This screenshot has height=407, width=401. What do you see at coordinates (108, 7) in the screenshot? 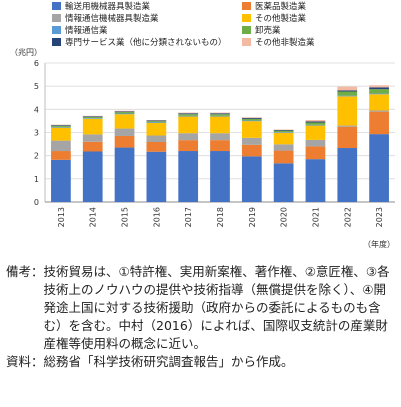
I see `legend-label: 輸送用機械器具製造業` at bounding box center [108, 7].